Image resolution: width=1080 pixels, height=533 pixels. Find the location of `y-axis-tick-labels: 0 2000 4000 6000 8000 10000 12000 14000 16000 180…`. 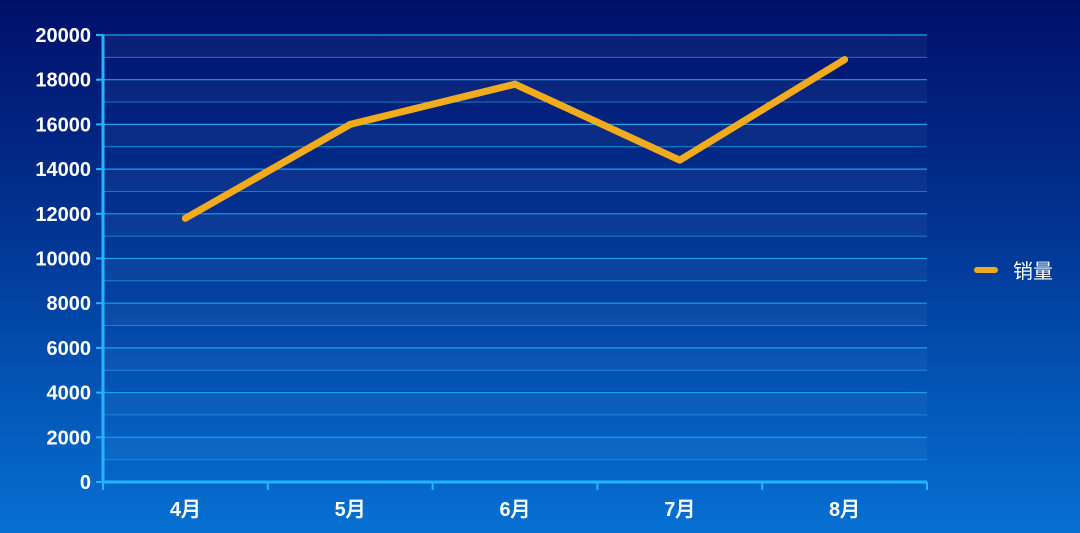

y-axis-tick-labels: 0 2000 4000 6000 8000 10000 12000 14000 16000 180… is located at coordinates (63, 259).